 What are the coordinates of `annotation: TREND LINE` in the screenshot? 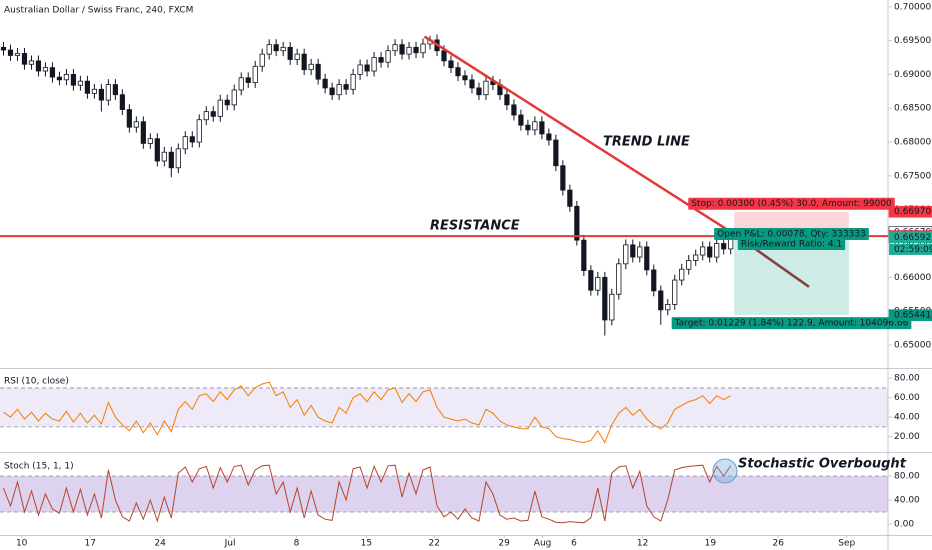 It's located at (646, 142).